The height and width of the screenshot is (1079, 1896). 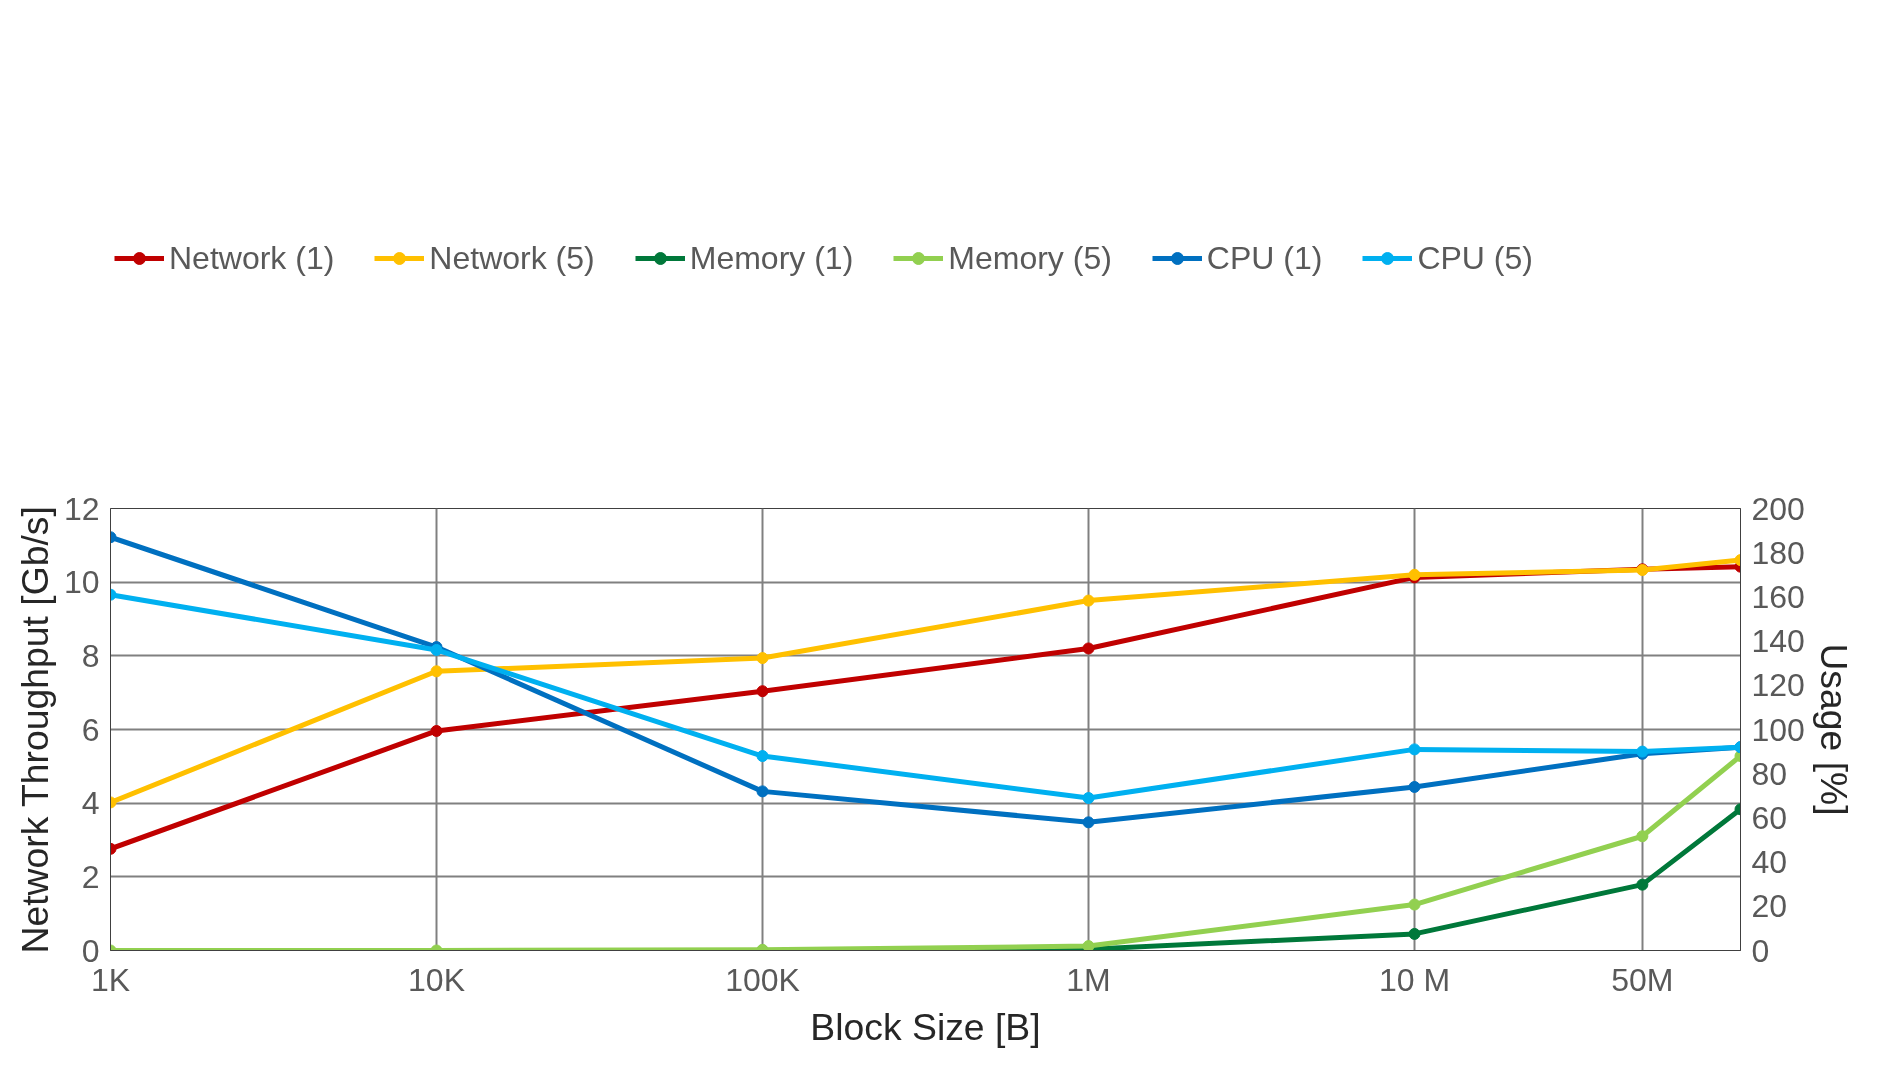 I want to click on y2-tick-label: 200, so click(x=1778, y=508).